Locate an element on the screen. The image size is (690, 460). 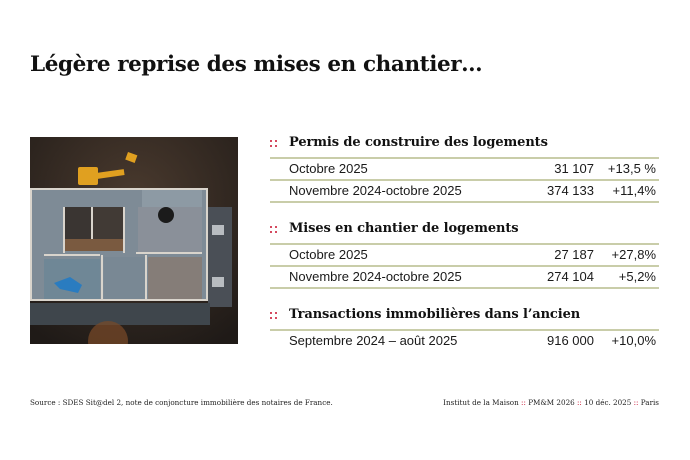
aerial-construction-image is located at coordinates (134, 240).